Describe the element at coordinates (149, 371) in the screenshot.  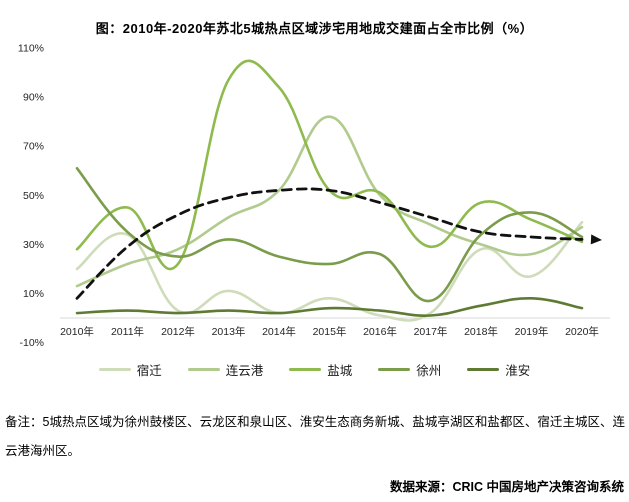
I see `legend-label-suqian: 宿迁` at that location.